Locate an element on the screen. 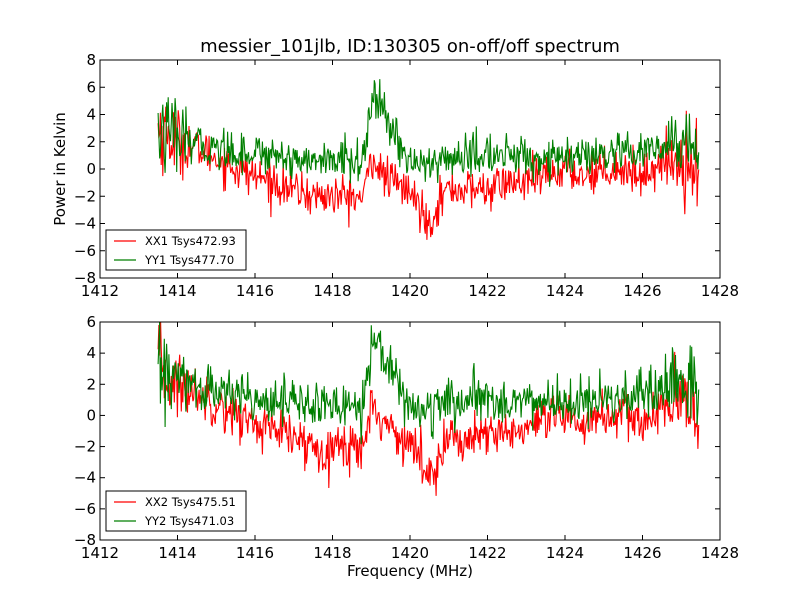 Image resolution: width=800 pixels, height=600 pixels. legend: XX2 Tsys475.51 YY2 Tsys471.03 is located at coordinates (176, 511).